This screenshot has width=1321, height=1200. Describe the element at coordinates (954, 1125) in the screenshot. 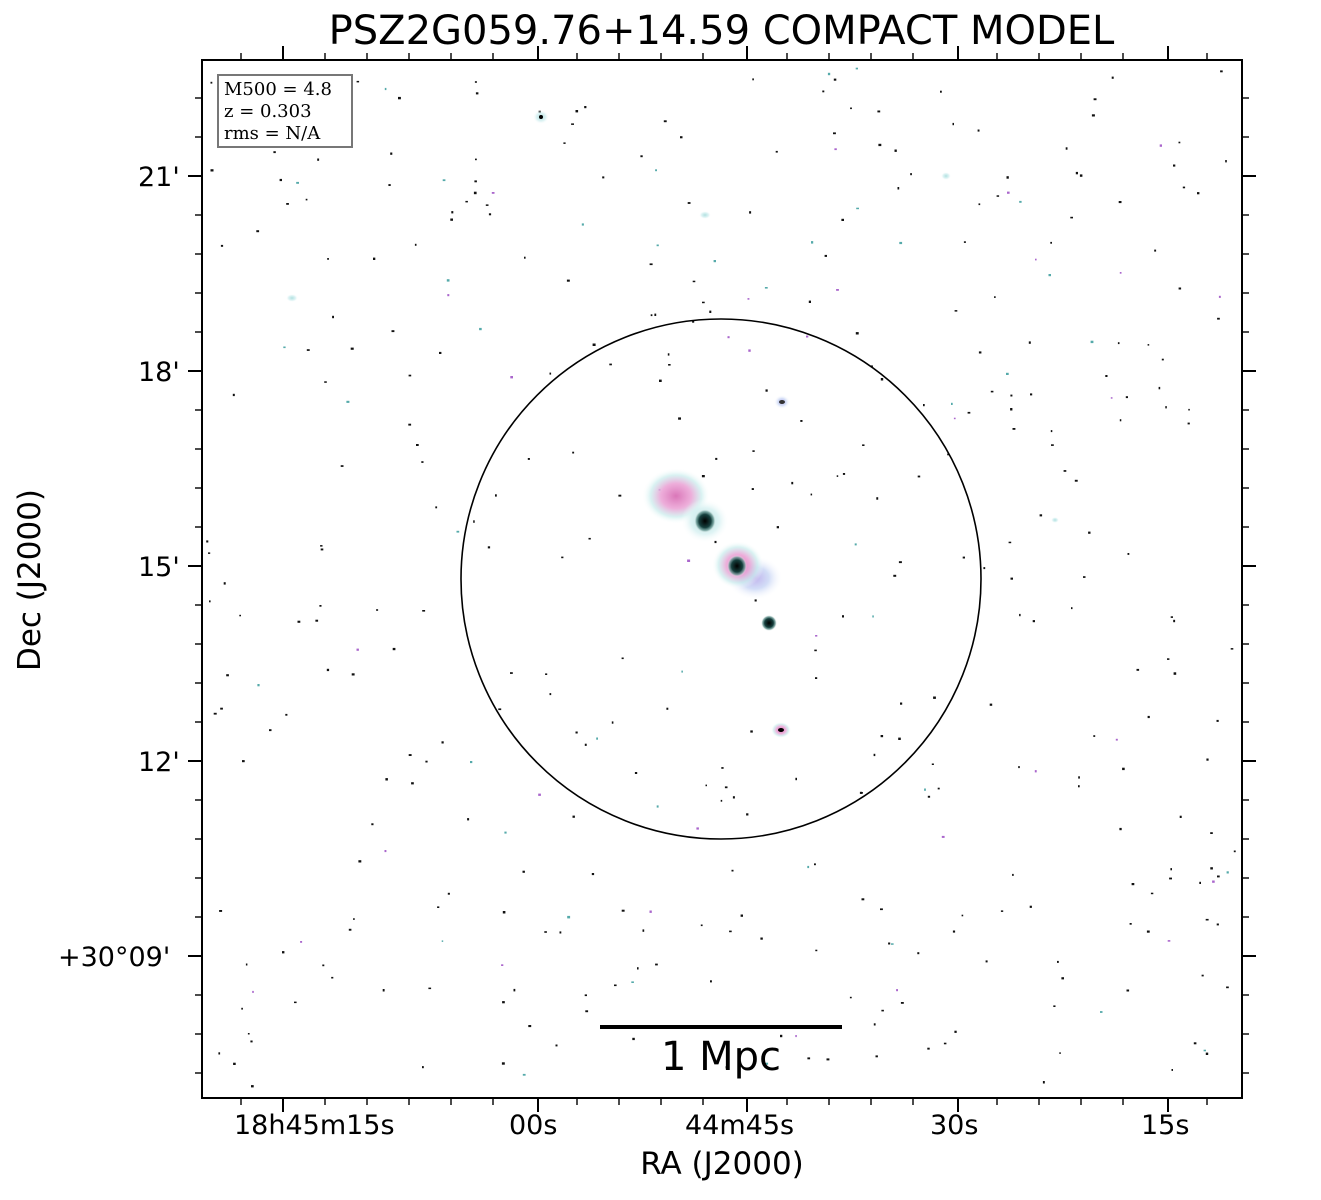

I see `x-tick-label: 30s` at that location.